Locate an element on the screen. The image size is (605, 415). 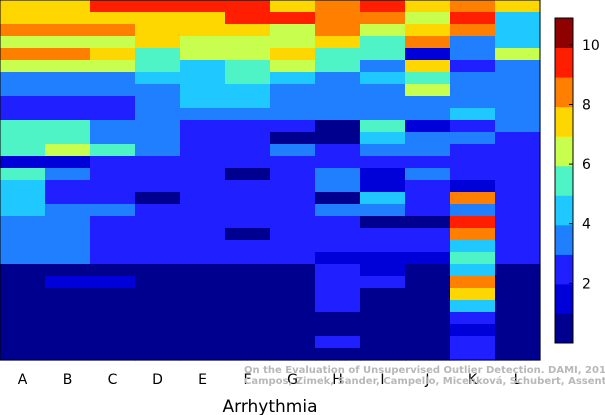
x-axis-ticks: A B C D E F G H I J K L is located at coordinates (270, 380).